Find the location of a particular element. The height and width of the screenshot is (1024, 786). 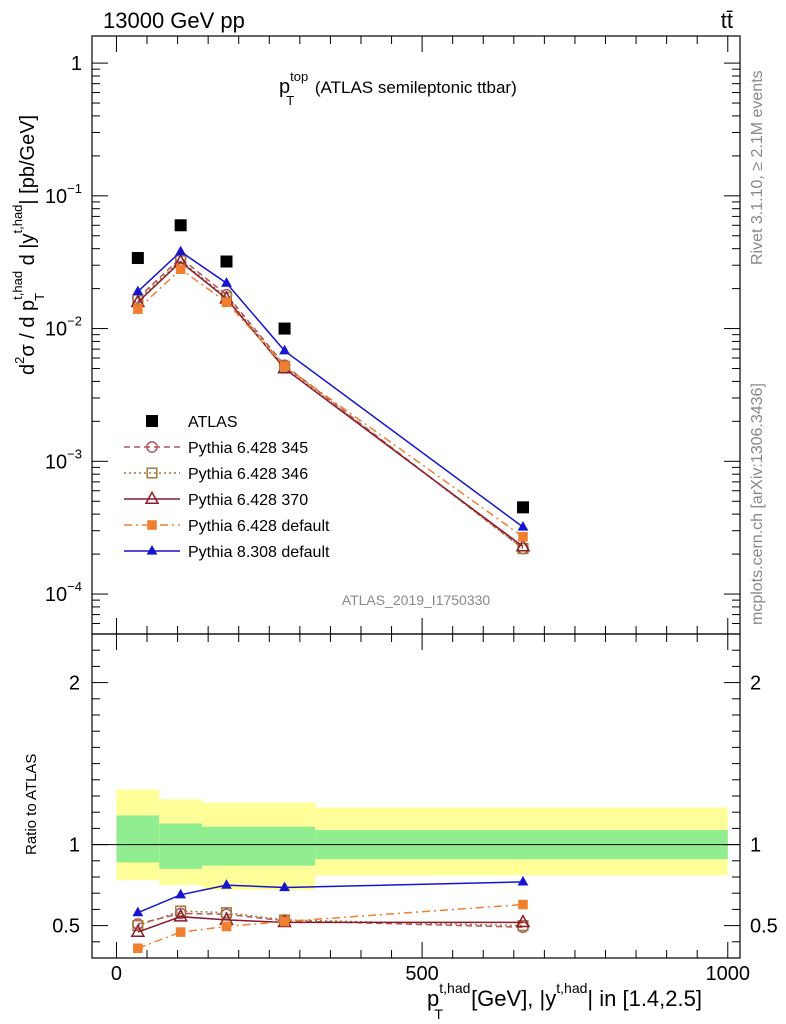

rivet-label: Rivet 3.1.10, ≥ 2.1M events is located at coordinates (757, 167).